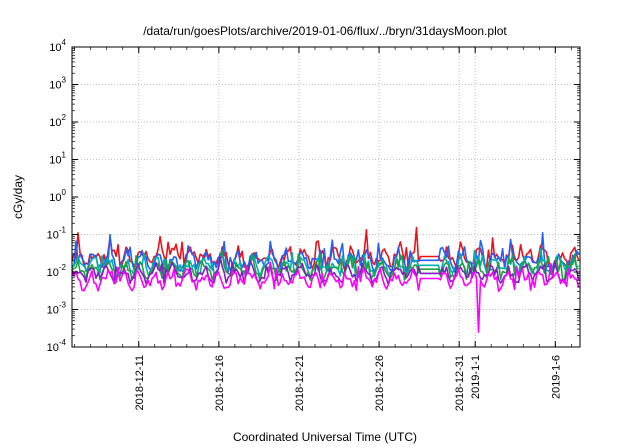 This screenshot has width=640, height=448. What do you see at coordinates (57, 84) in the screenshot?
I see `y-tick-label: 10³` at bounding box center [57, 84].